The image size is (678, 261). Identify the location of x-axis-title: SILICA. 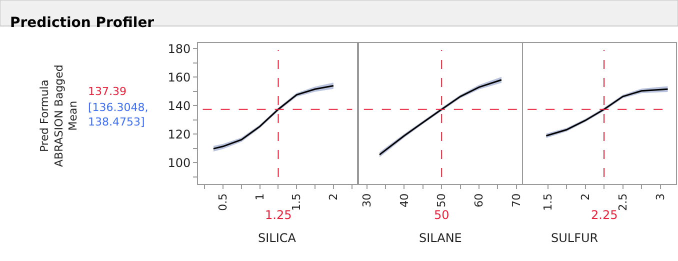
(277, 238).